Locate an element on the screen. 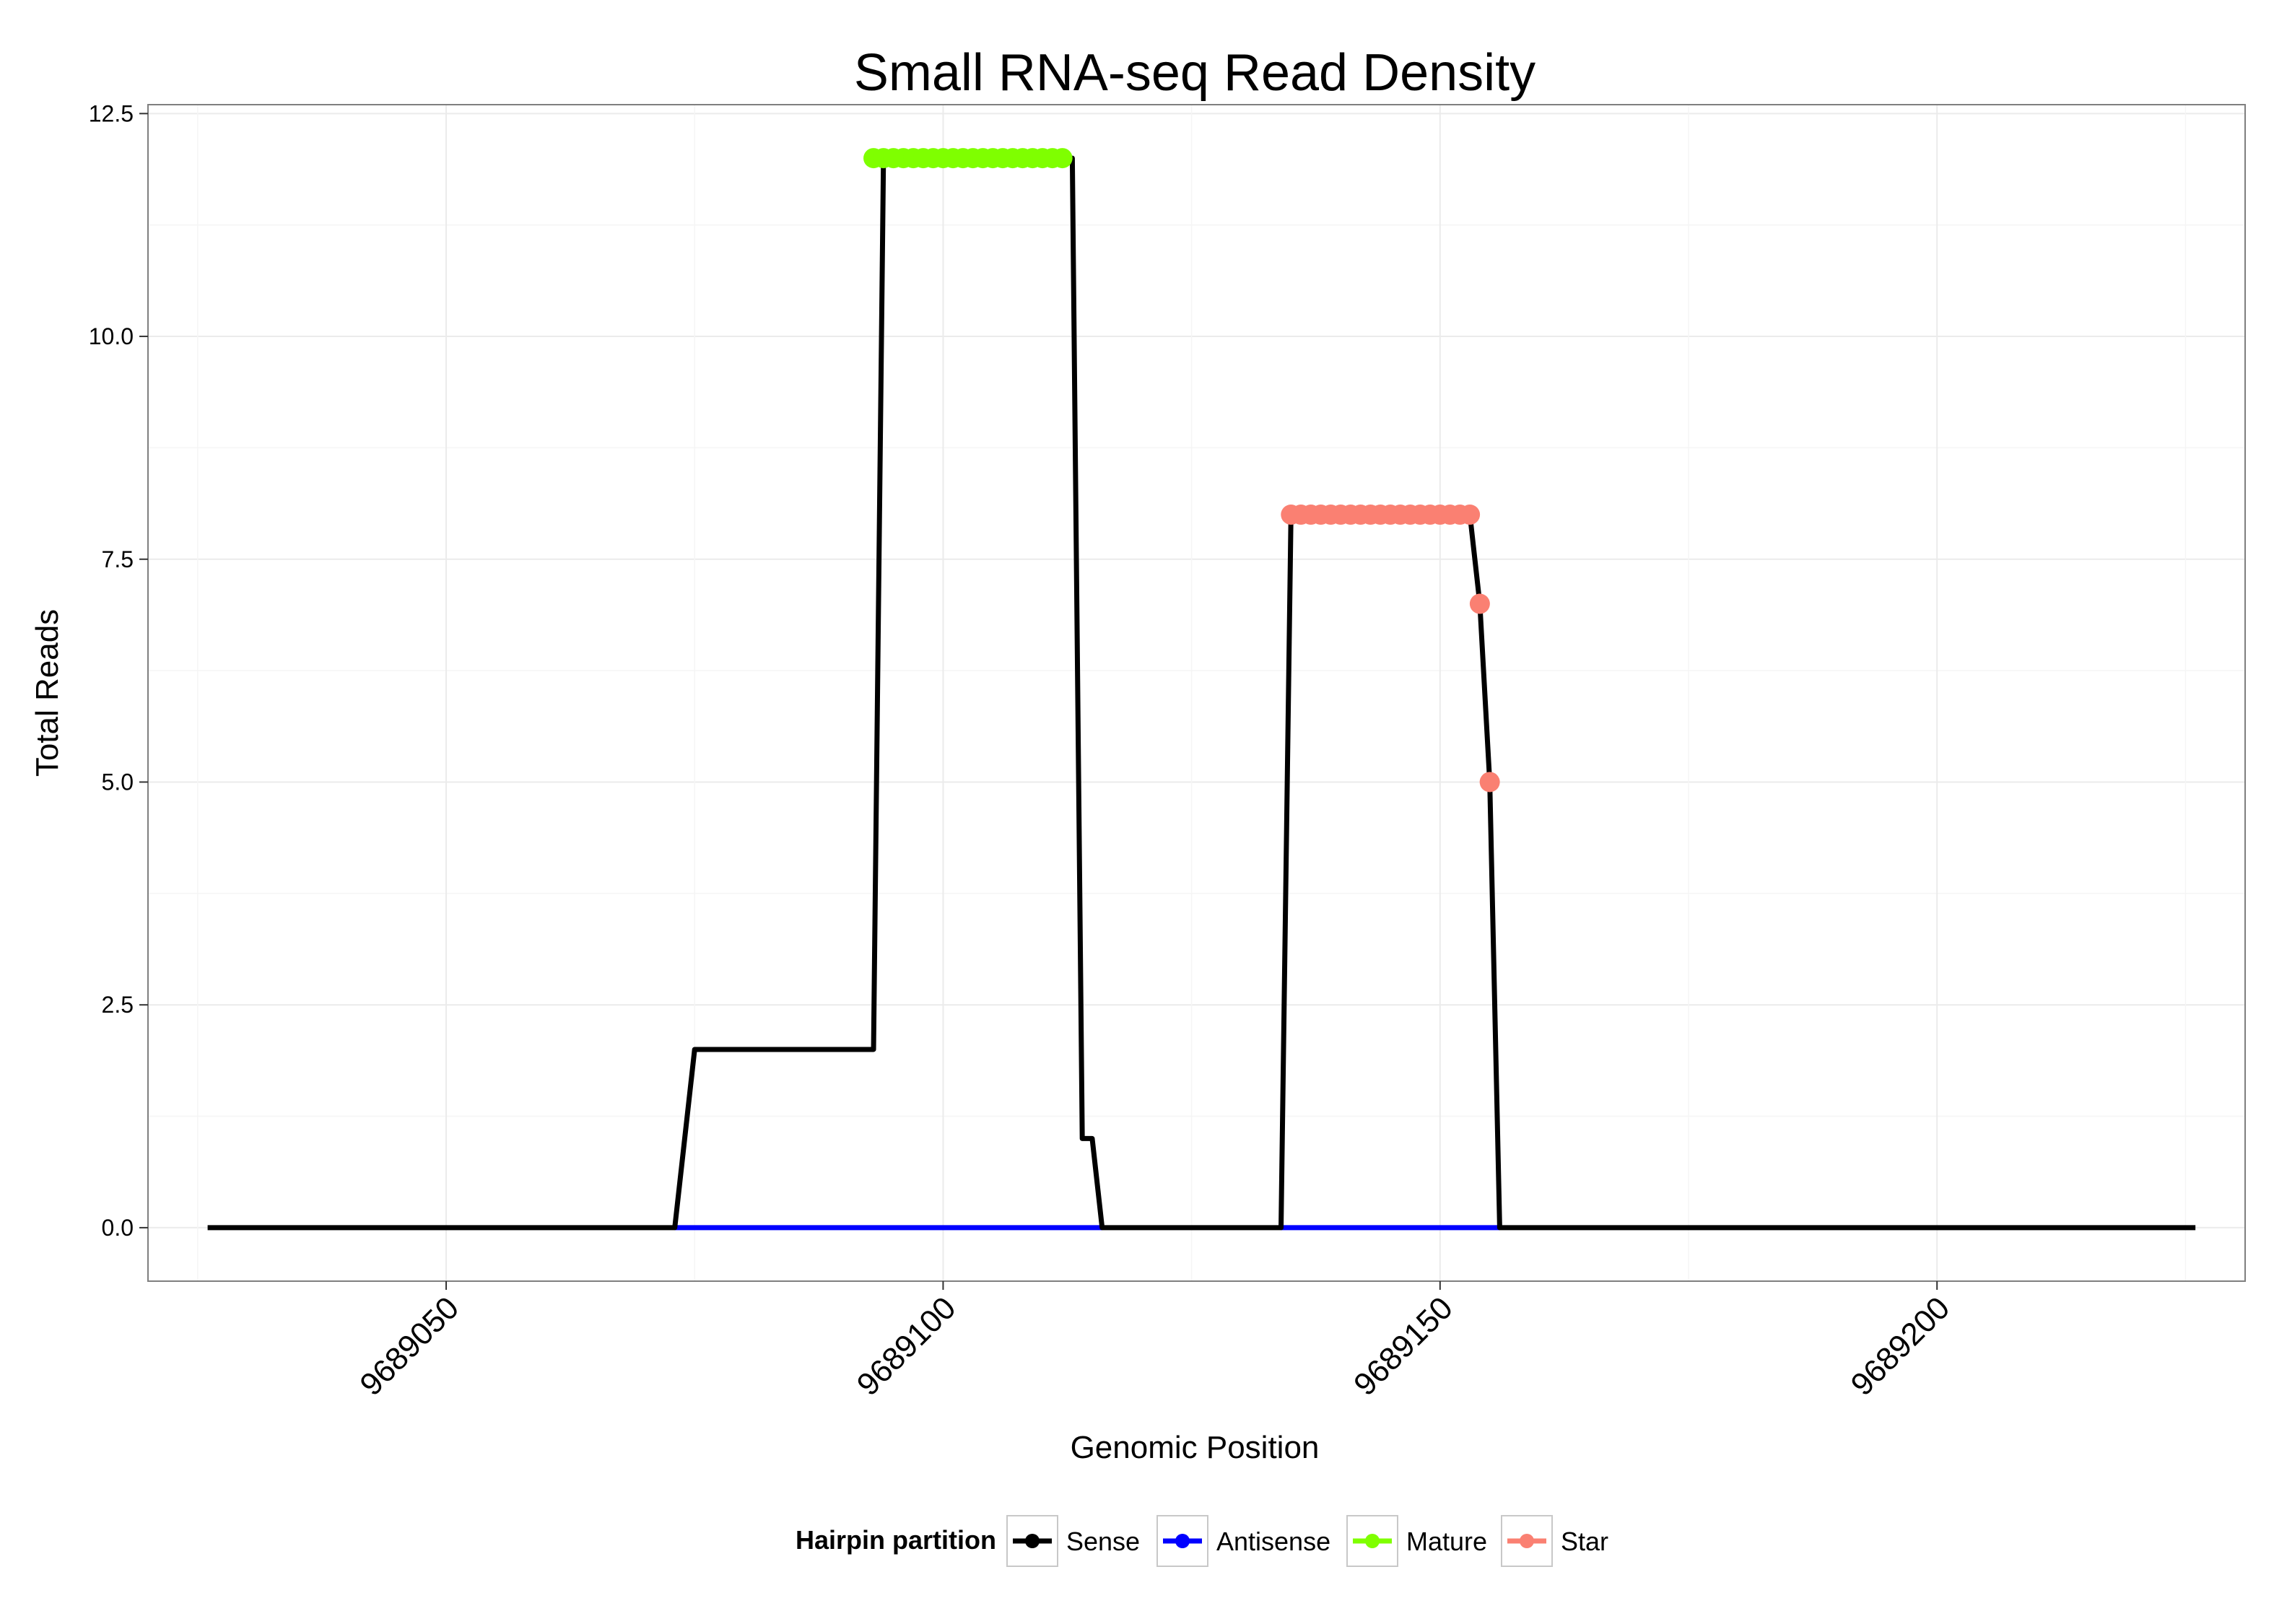 This screenshot has height=1624, width=2274. chart-title: Small RNA-seq Read Density is located at coordinates (1195, 73).